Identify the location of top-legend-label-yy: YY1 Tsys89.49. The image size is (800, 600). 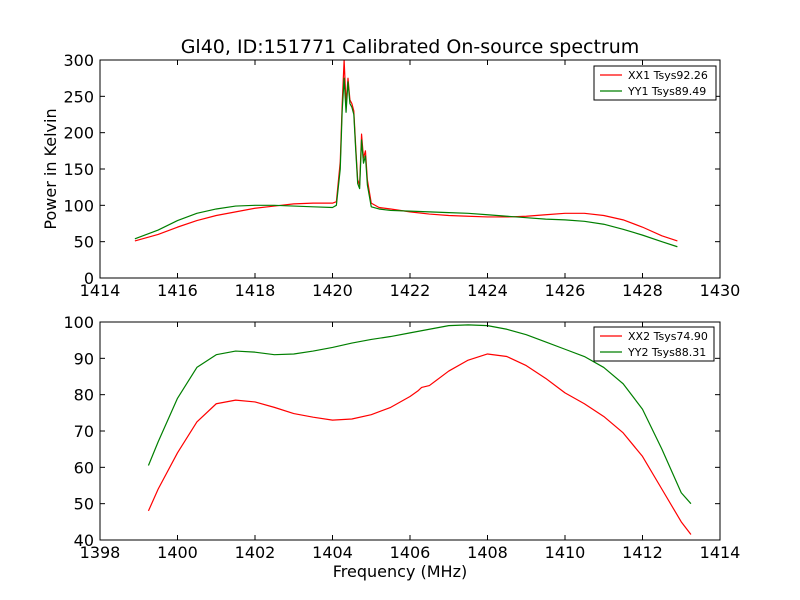
(666, 91).